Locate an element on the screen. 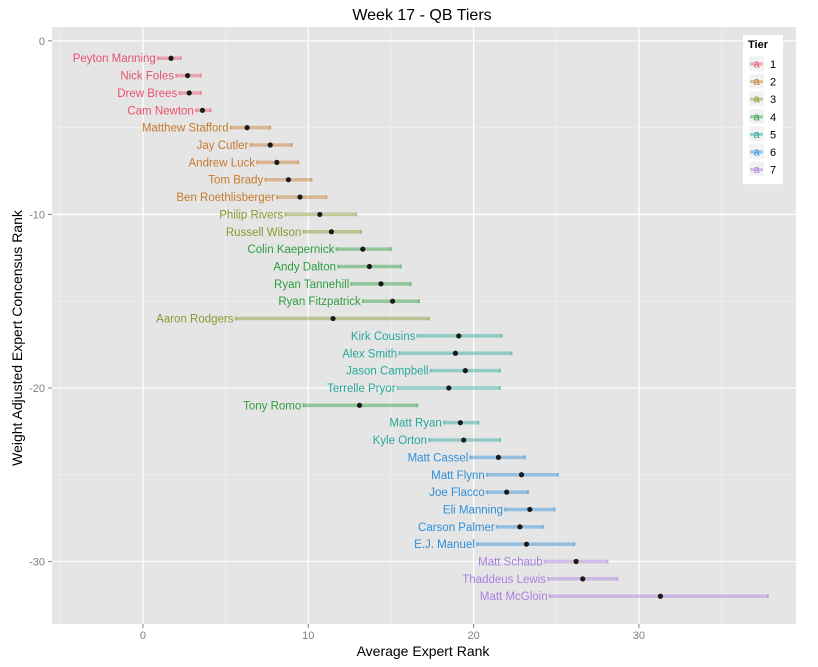 The width and height of the screenshot is (818, 667). qb-point-group: Thaddeus Lewis is located at coordinates (540, 580).